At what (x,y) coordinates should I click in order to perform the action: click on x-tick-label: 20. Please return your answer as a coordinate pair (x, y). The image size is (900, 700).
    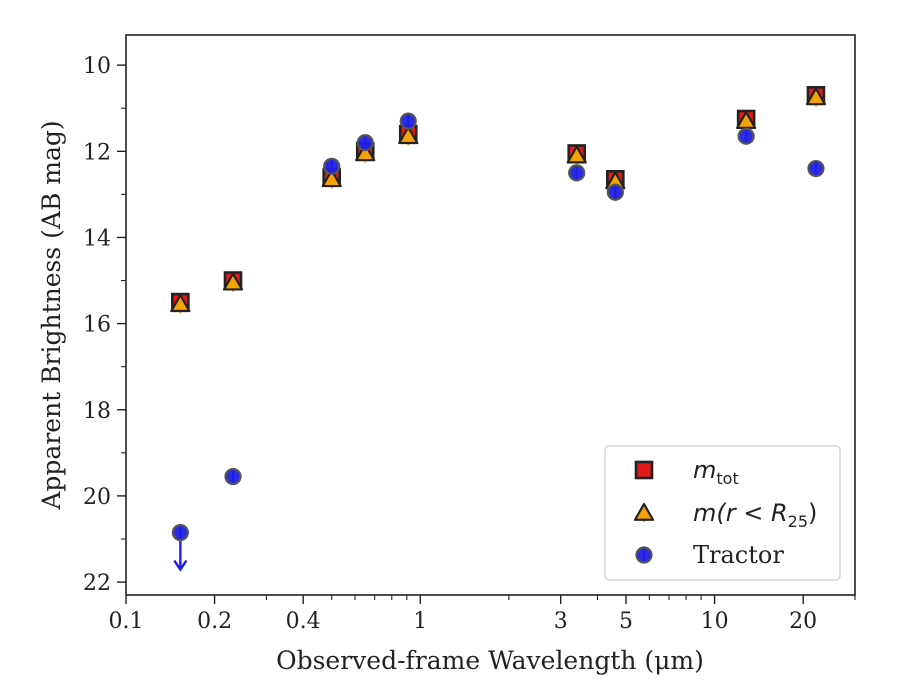
    Looking at the image, I should click on (803, 621).